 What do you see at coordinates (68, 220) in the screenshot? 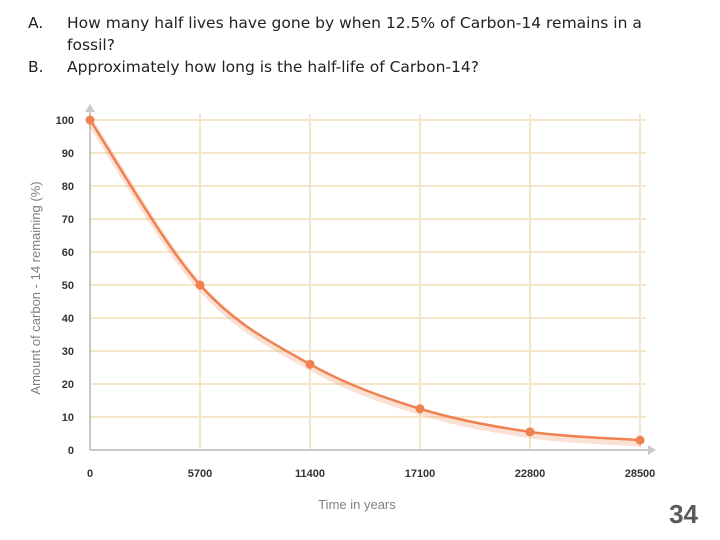
I see `y-tick-label-7: 70` at bounding box center [68, 220].